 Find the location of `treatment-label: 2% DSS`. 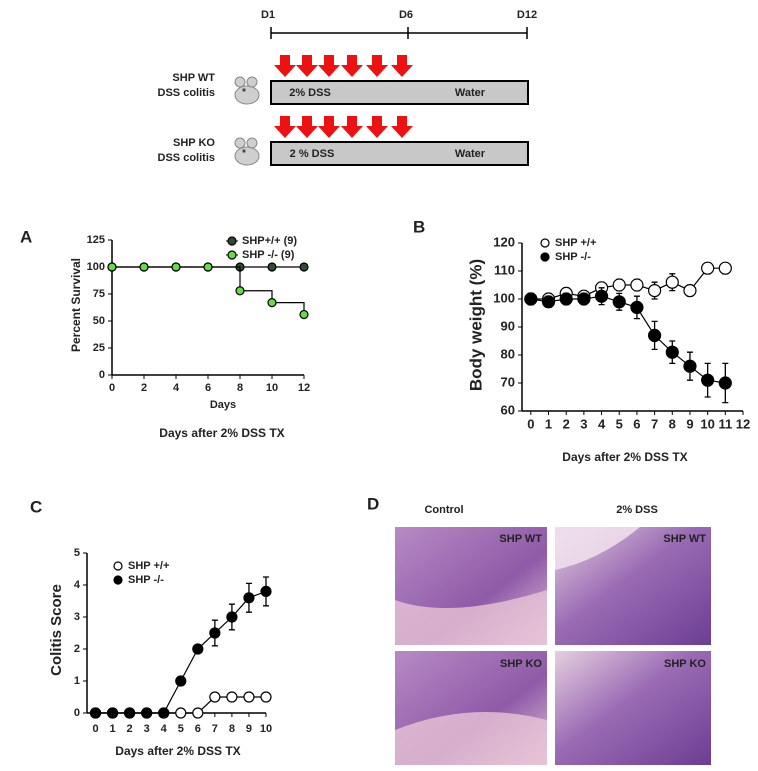

treatment-label: 2% DSS is located at coordinates (310, 93).